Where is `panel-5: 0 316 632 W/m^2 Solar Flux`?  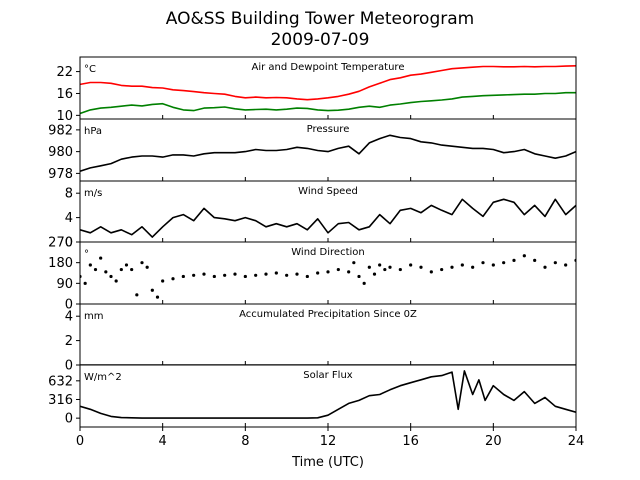
panel-5: 0 316 632 W/m^2 Solar Flux is located at coordinates (312, 396).